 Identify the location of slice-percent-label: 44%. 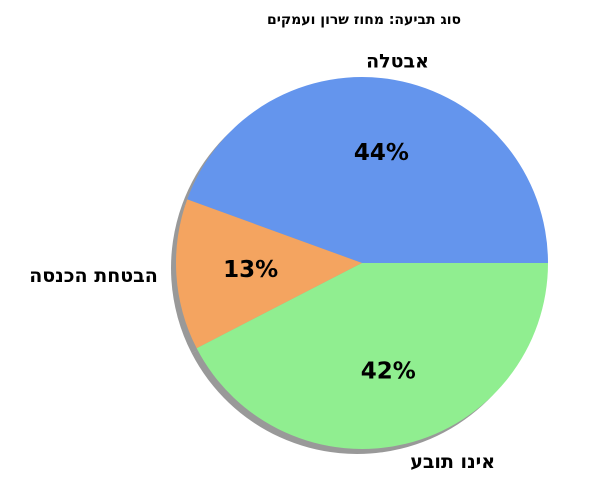
(381, 153).